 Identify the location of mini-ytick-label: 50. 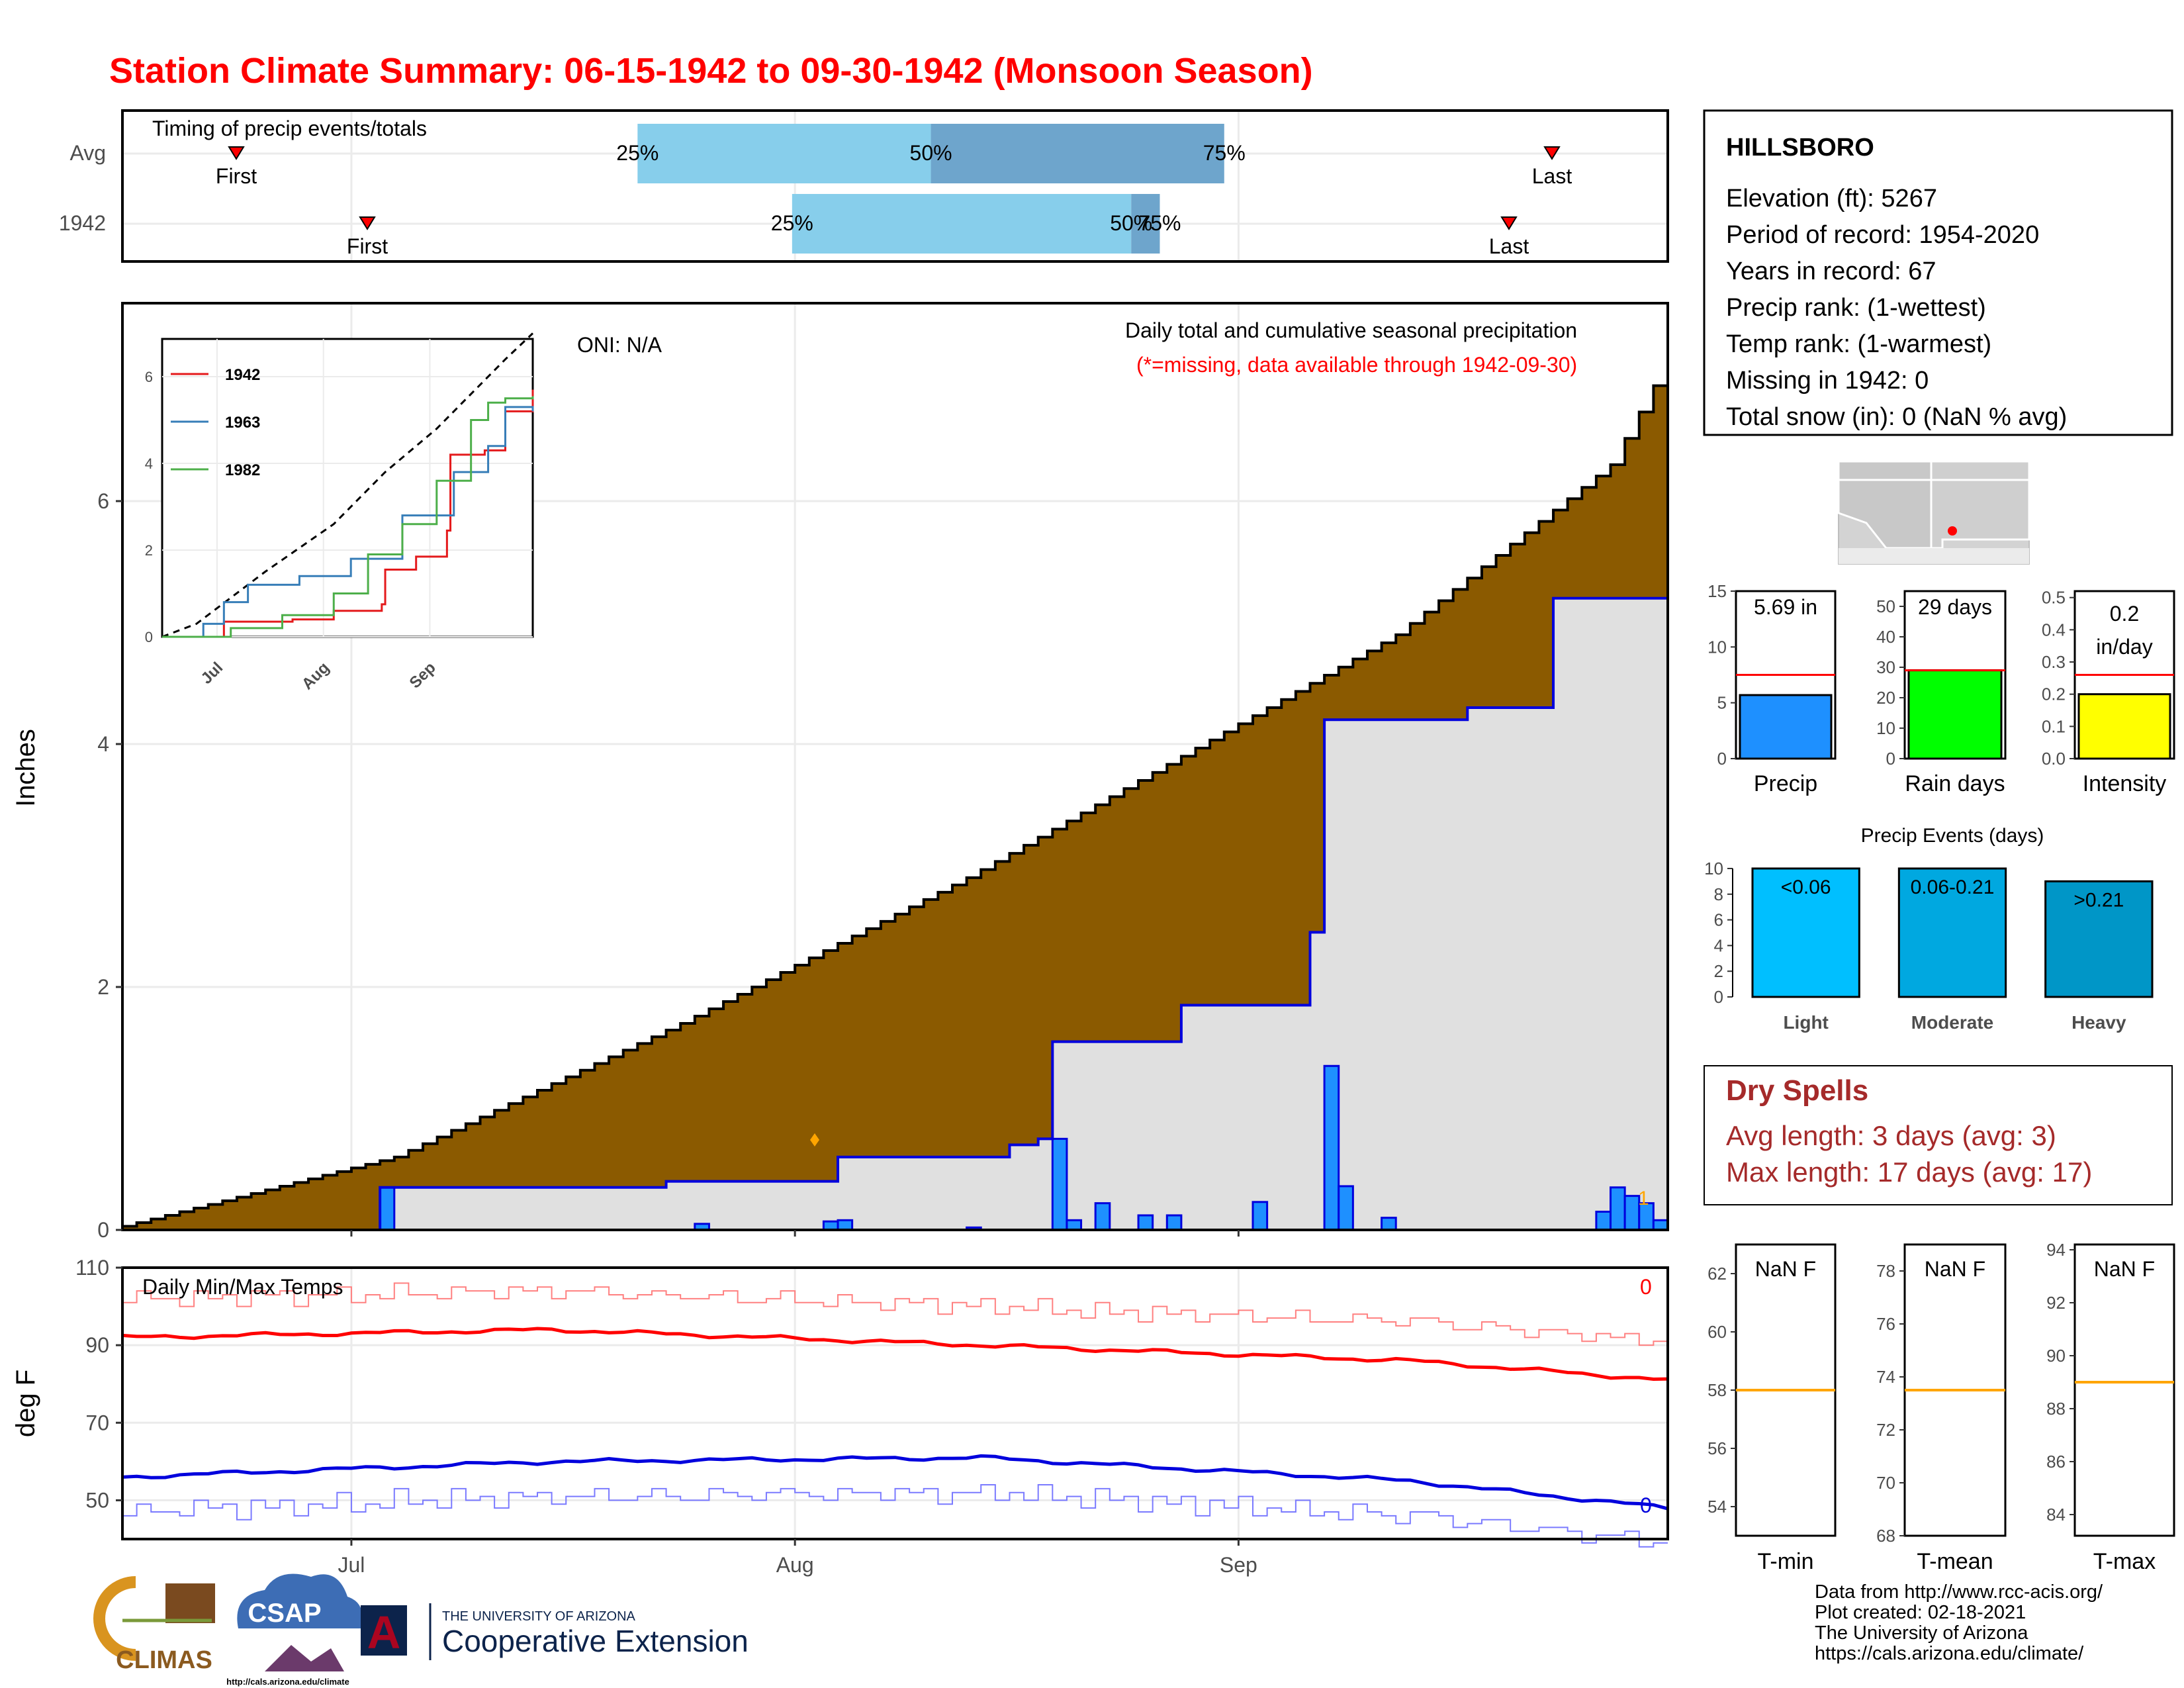
(1885, 606).